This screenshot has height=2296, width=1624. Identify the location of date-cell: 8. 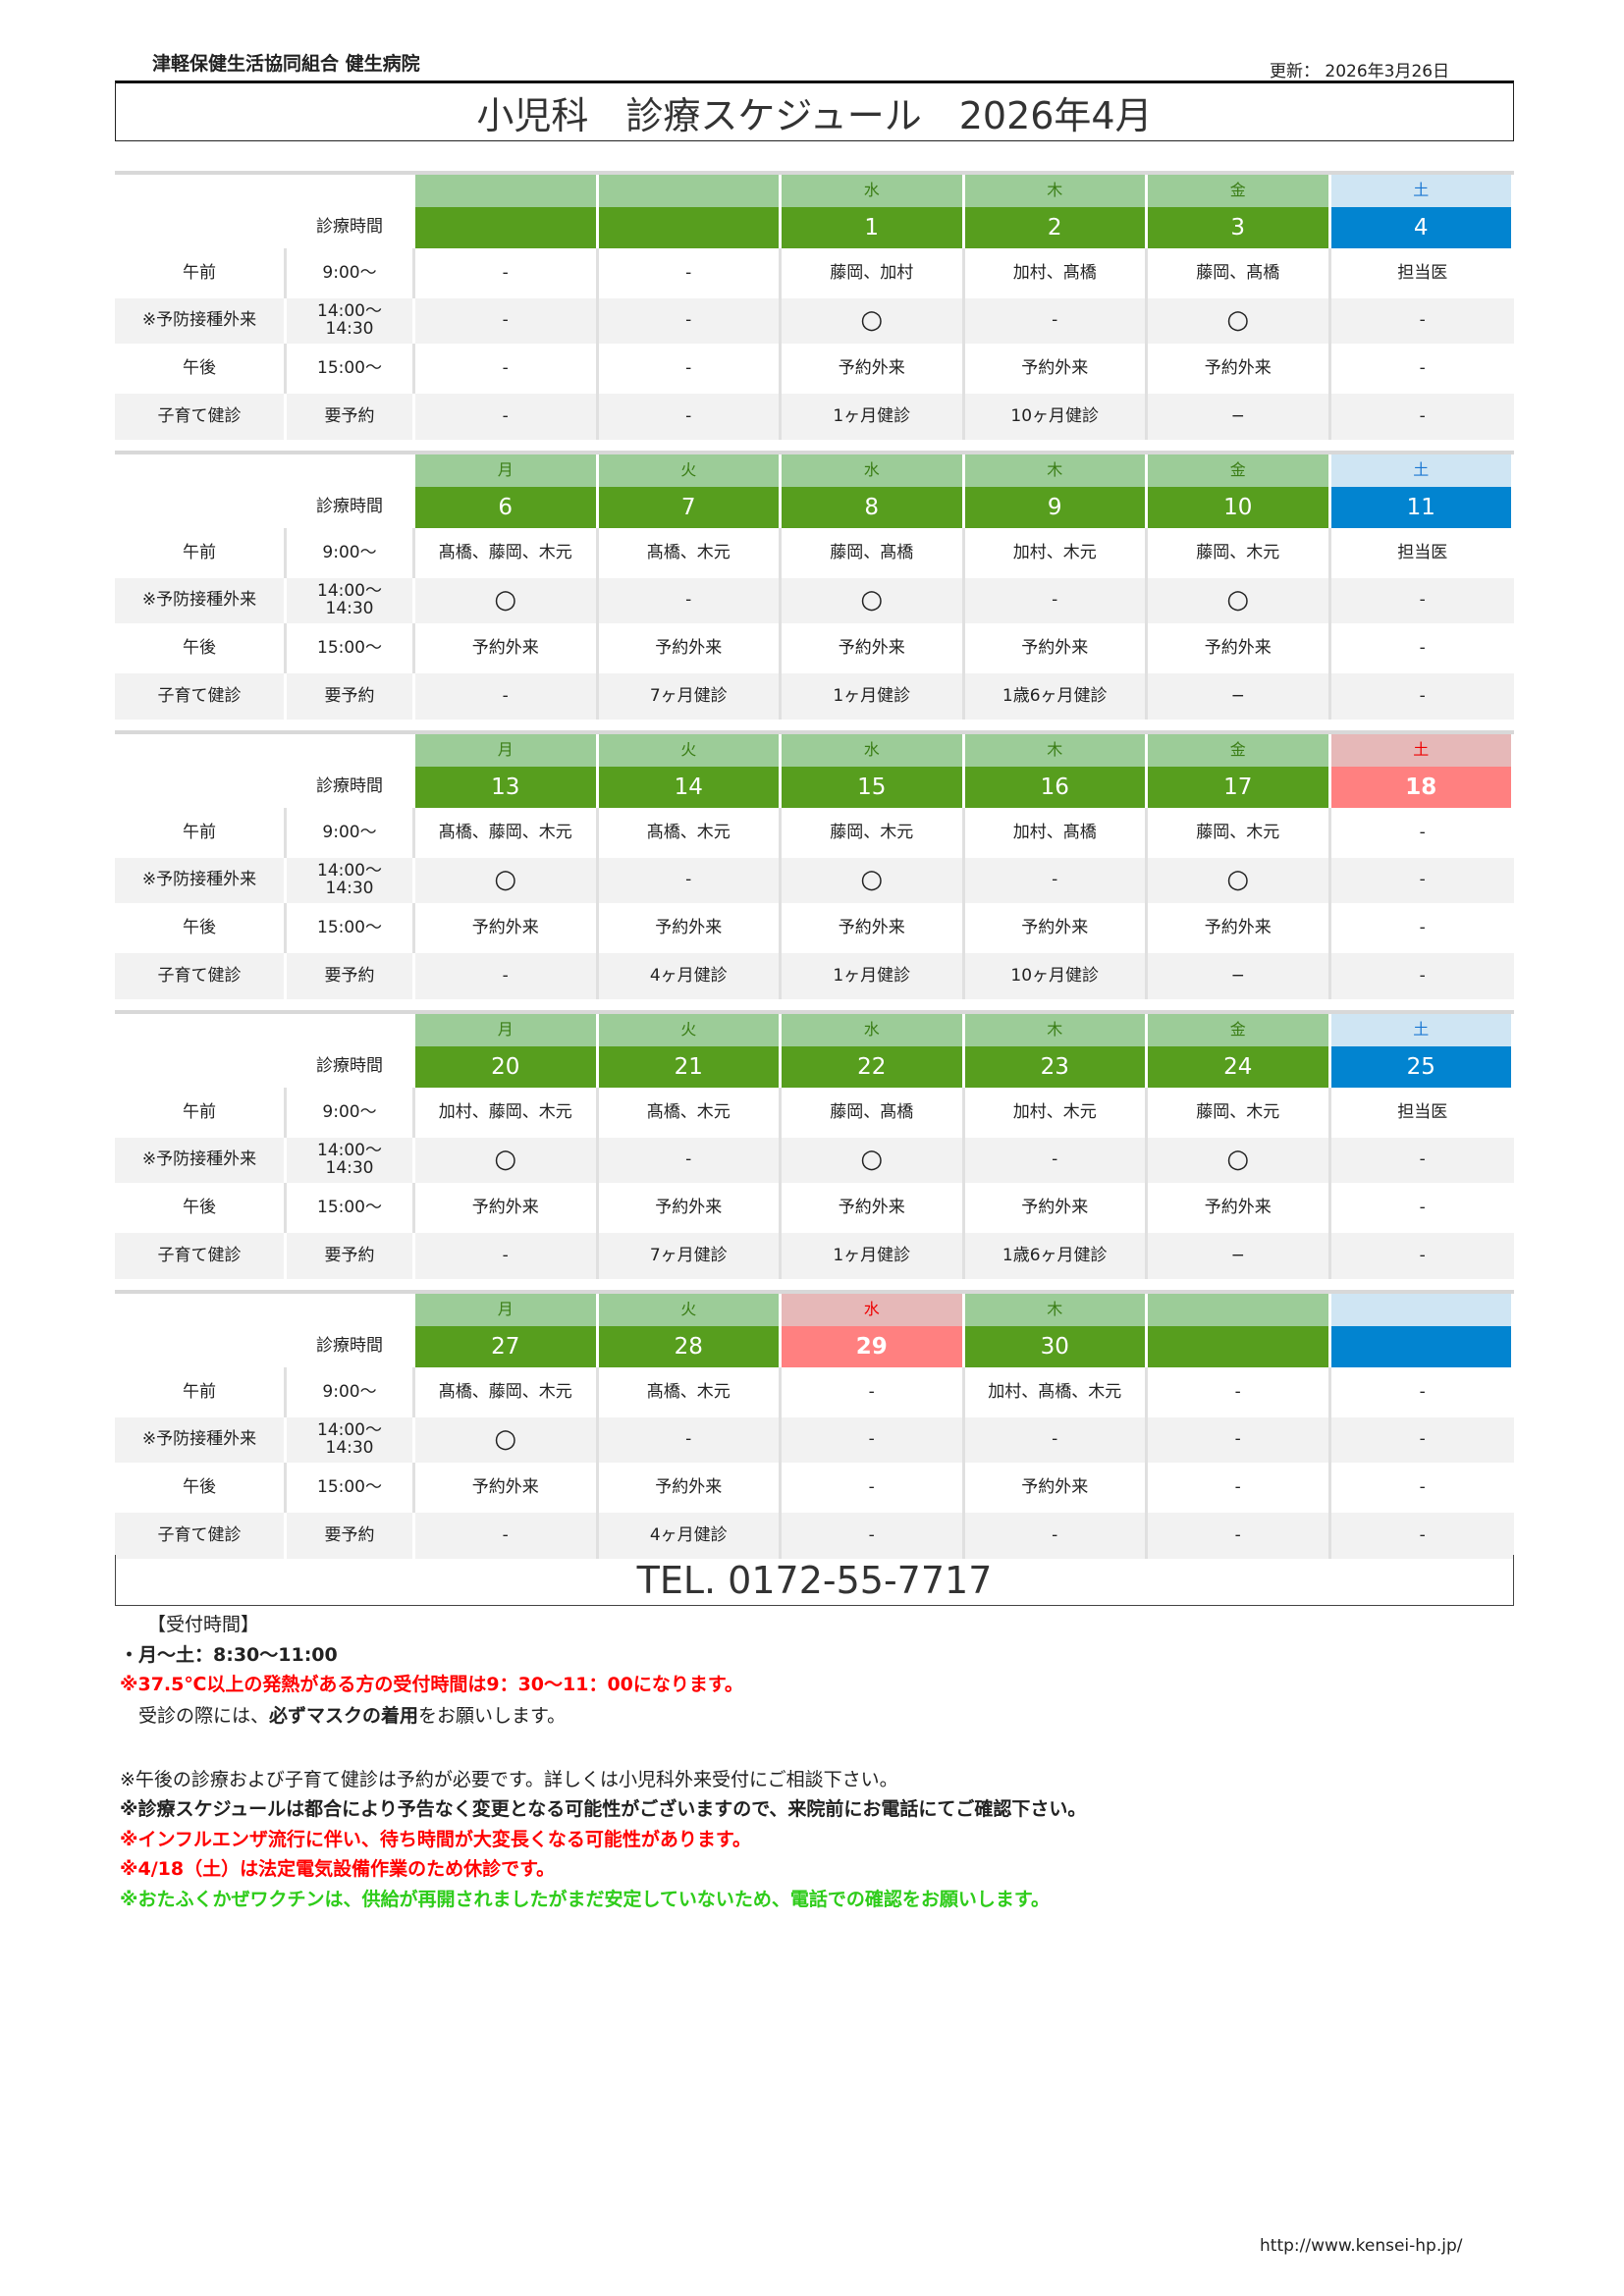
(873, 507).